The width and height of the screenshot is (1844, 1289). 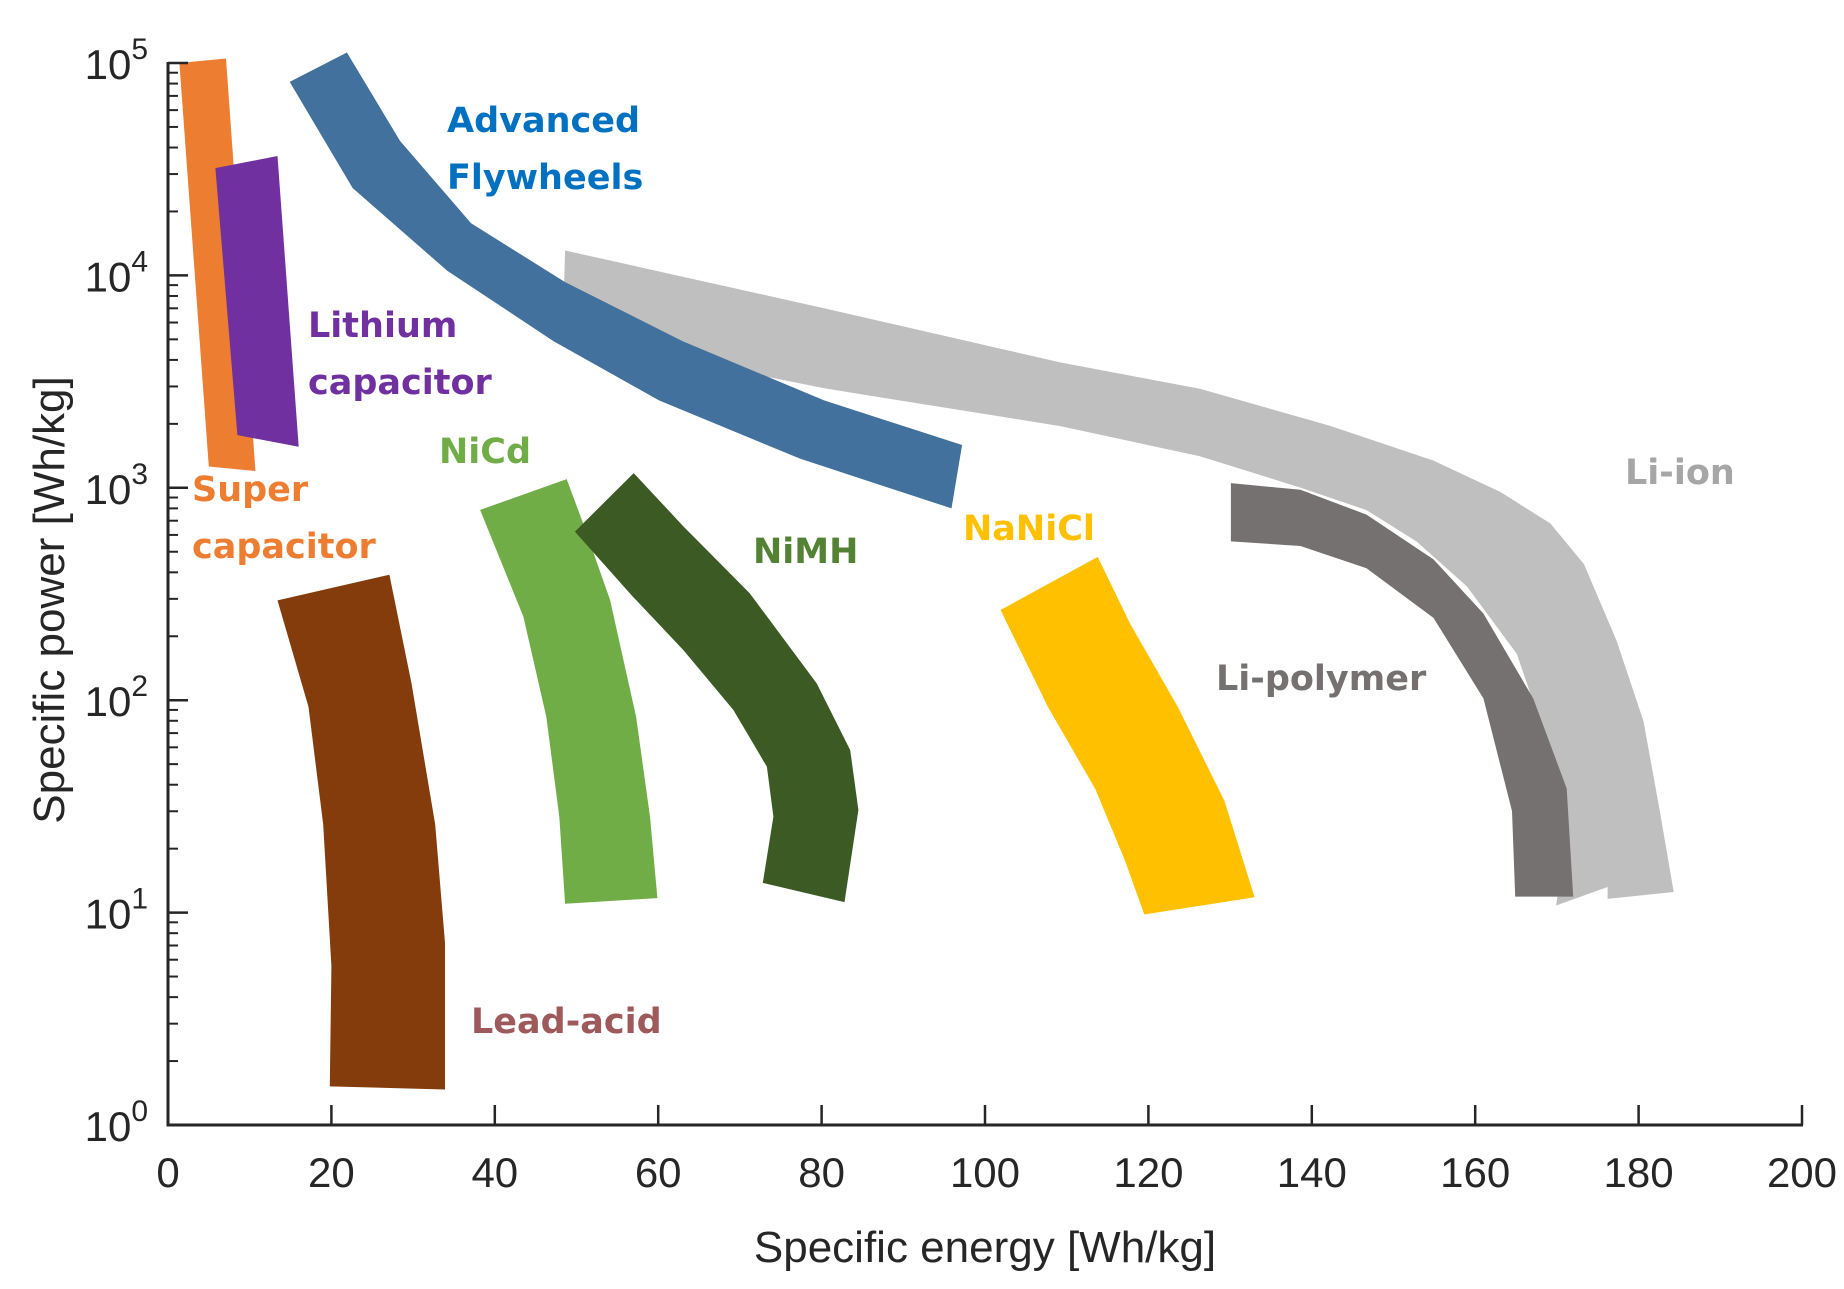 What do you see at coordinates (331, 1172) in the screenshot?
I see `x-tick-label: 20` at bounding box center [331, 1172].